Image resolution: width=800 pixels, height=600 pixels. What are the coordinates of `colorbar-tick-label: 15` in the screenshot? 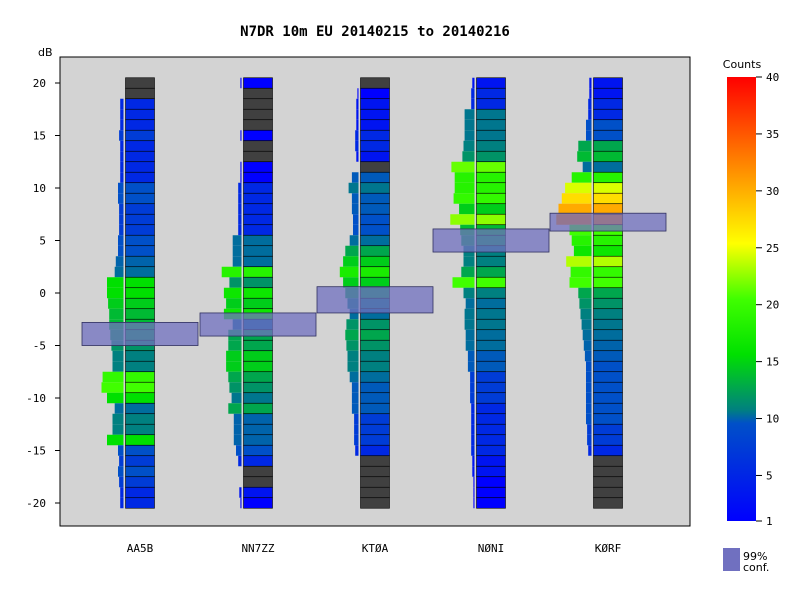 It's located at (772, 362).